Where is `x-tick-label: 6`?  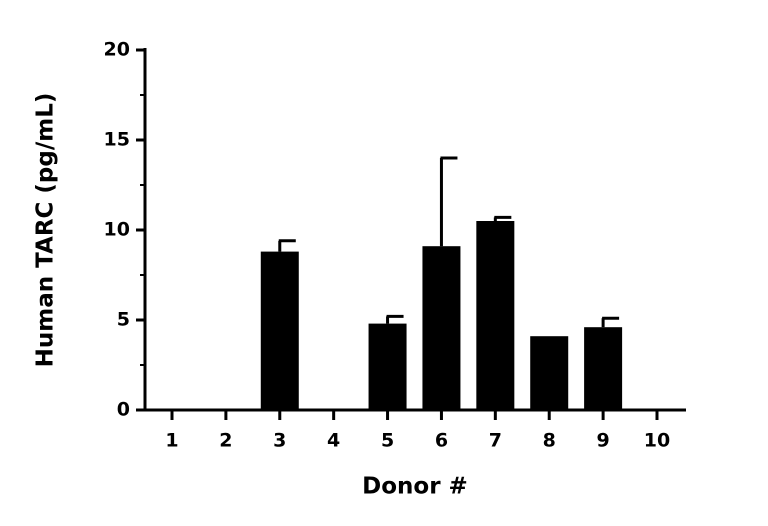
x-tick-label: 6 is located at coordinates (441, 441).